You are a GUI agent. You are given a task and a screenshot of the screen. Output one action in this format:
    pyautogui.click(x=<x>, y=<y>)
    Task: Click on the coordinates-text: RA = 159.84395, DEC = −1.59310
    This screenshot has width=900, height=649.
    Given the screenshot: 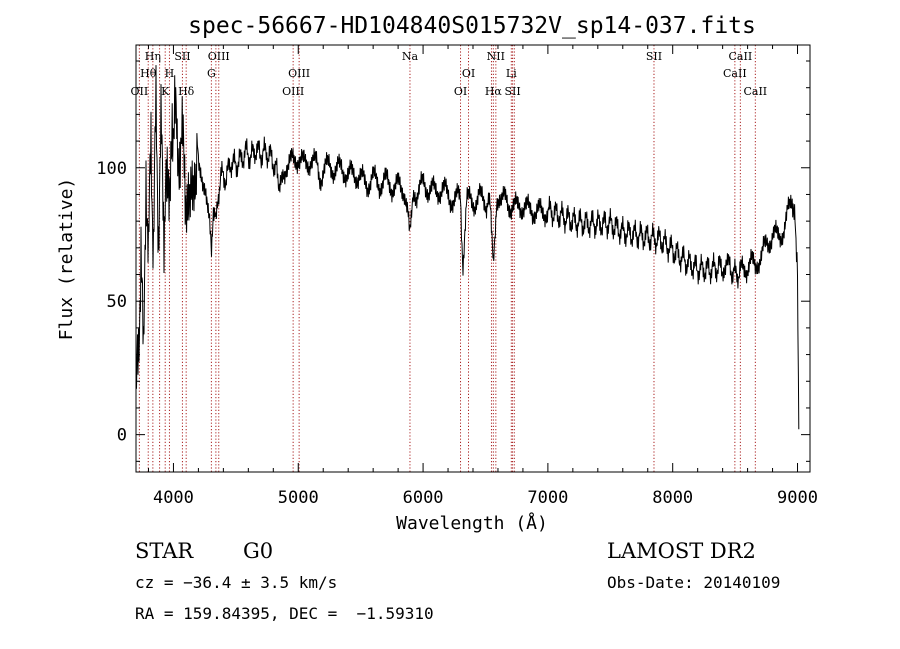 What is the action you would take?
    pyautogui.click(x=284, y=613)
    